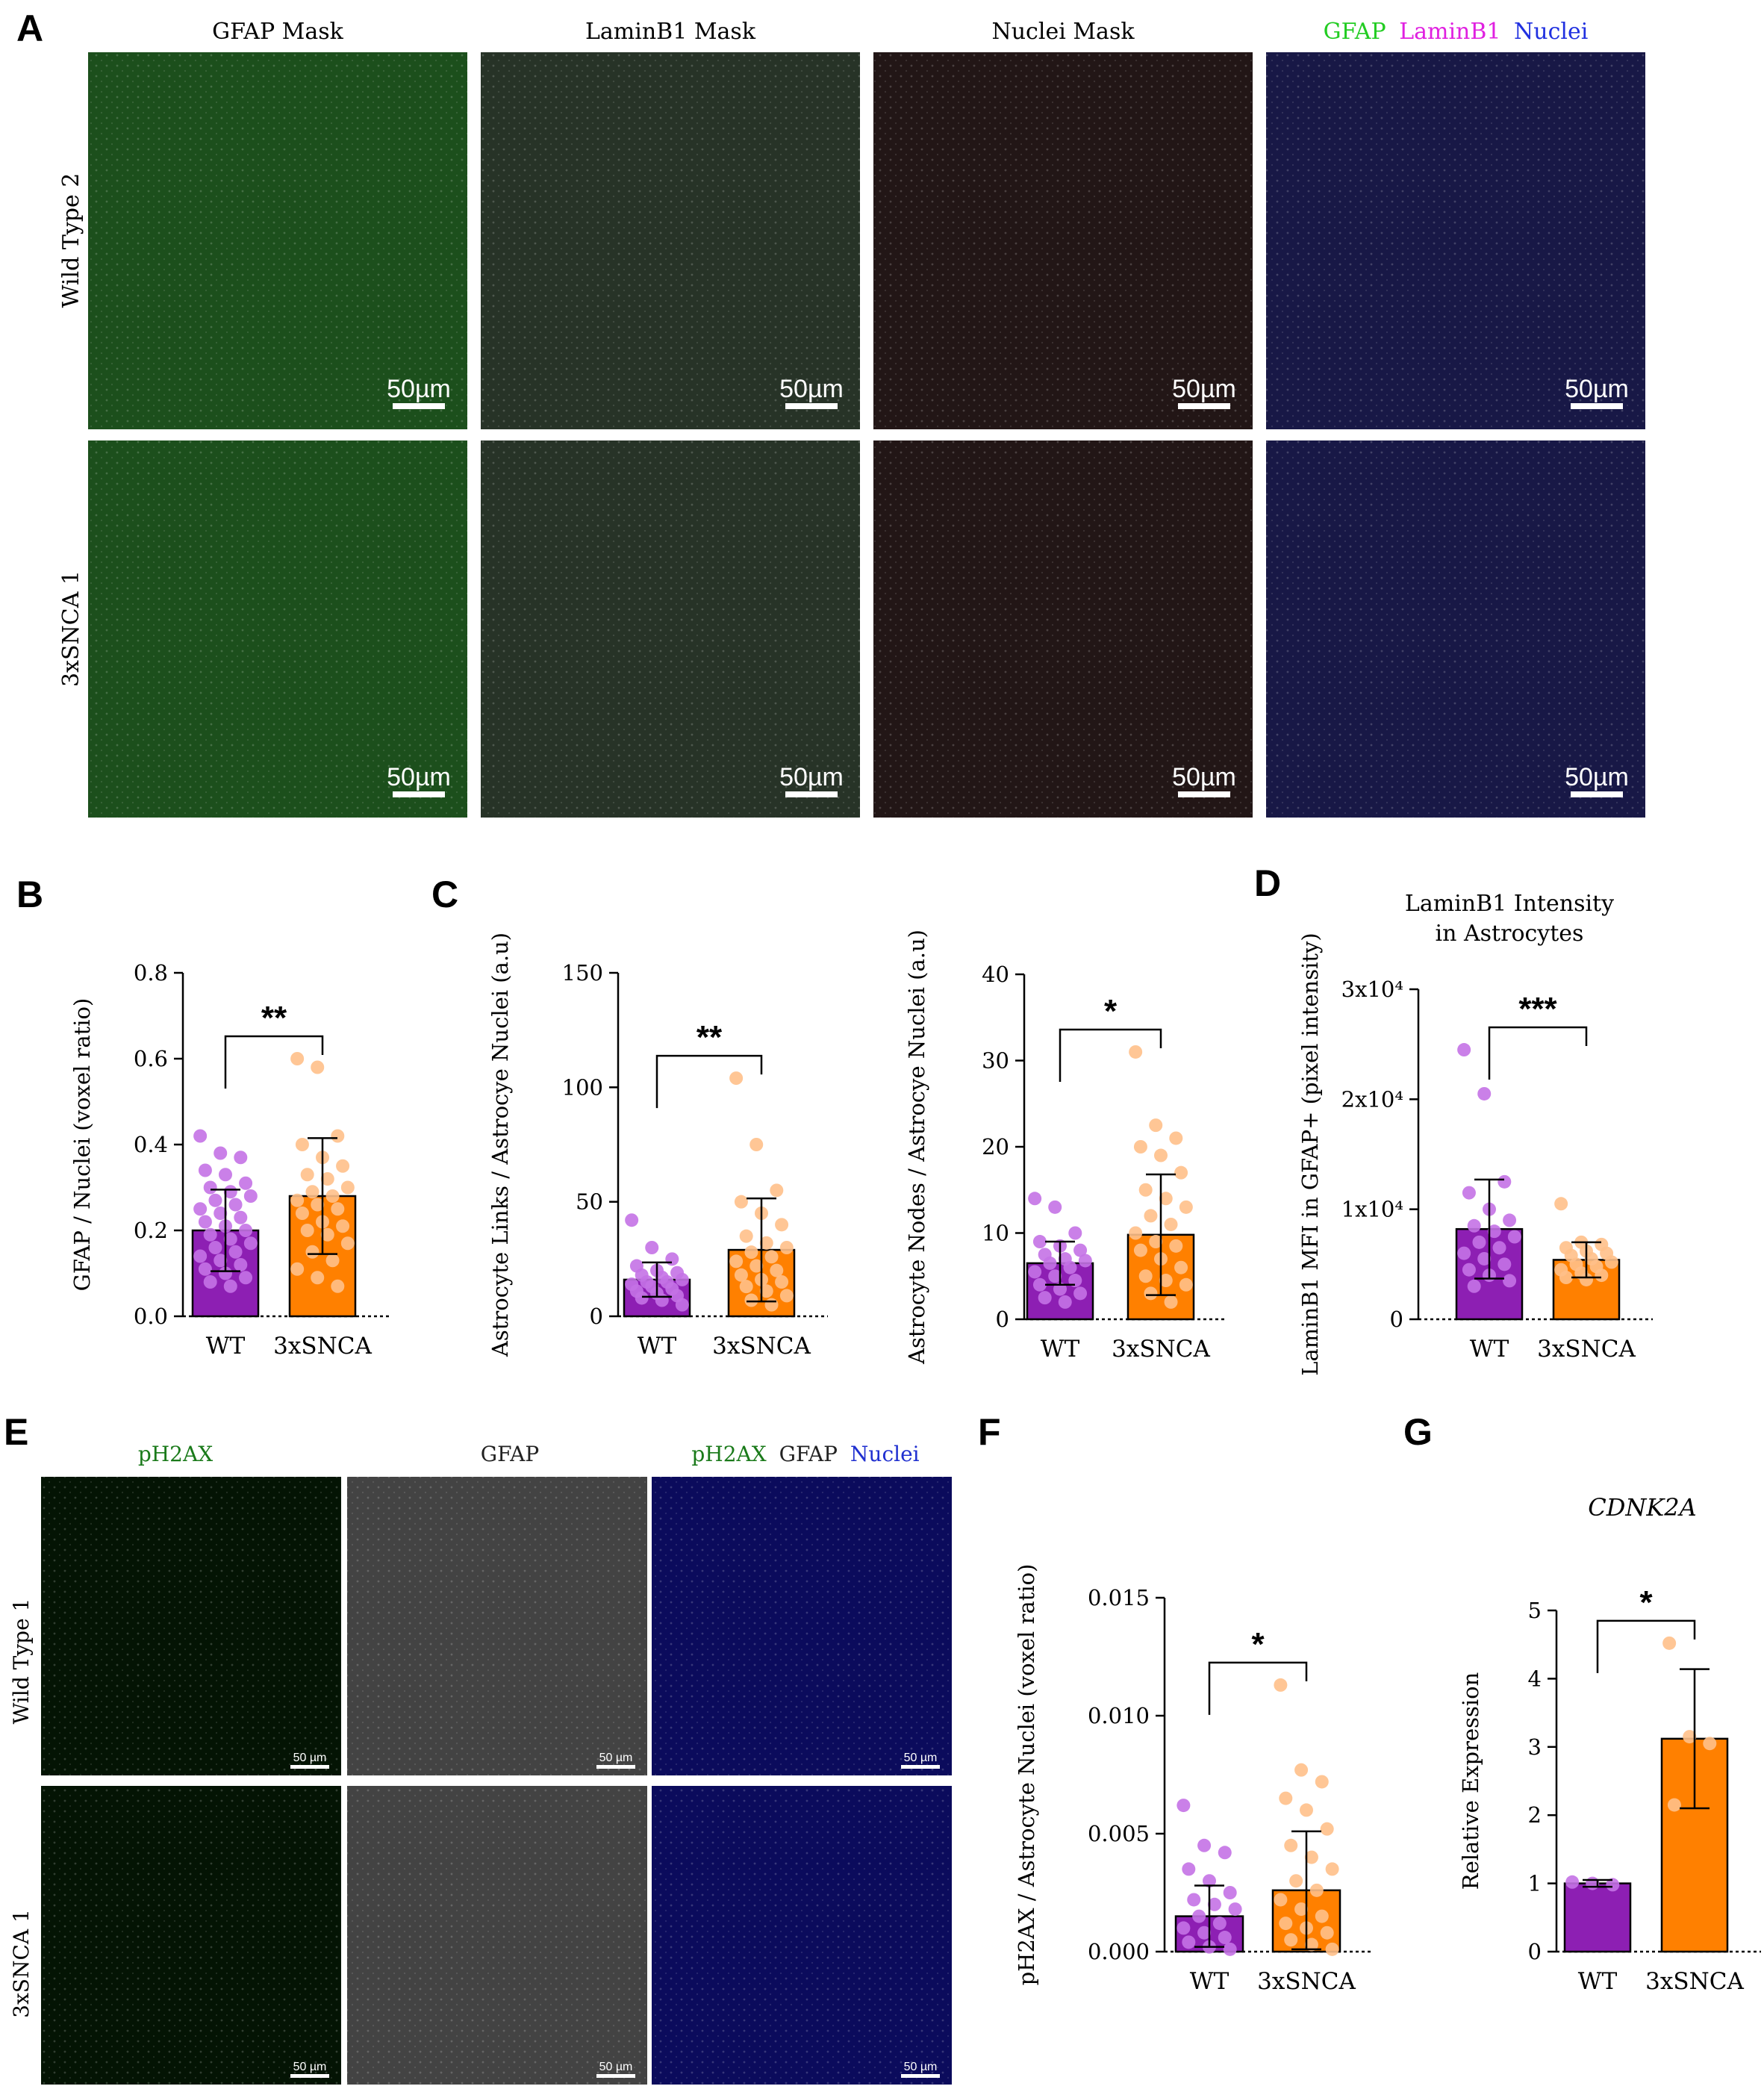 This screenshot has width=1764, height=2092. I want to click on merge-title-gfap: GFAP, so click(1355, 32).